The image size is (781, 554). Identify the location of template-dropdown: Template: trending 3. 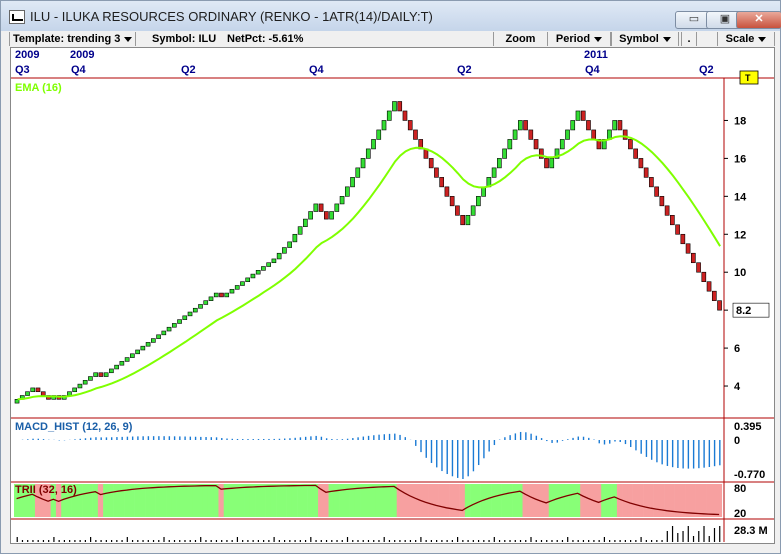
(73, 39).